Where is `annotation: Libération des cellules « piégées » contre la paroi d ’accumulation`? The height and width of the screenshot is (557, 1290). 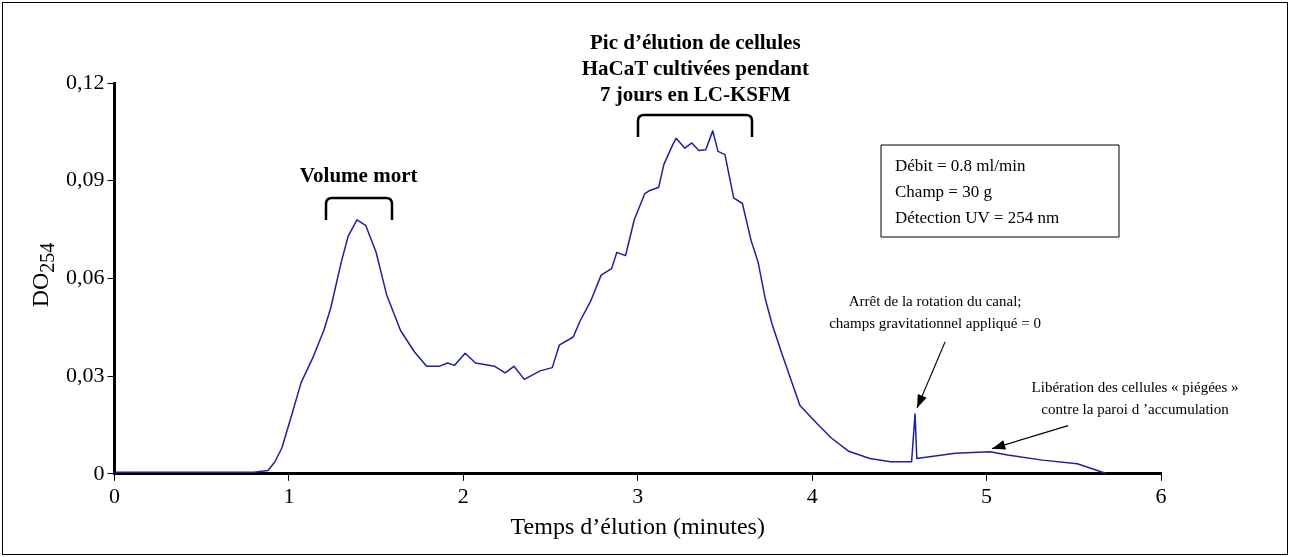 annotation: Libération des cellules « piégées » contre la paroi d ’accumulation is located at coordinates (1135, 397).